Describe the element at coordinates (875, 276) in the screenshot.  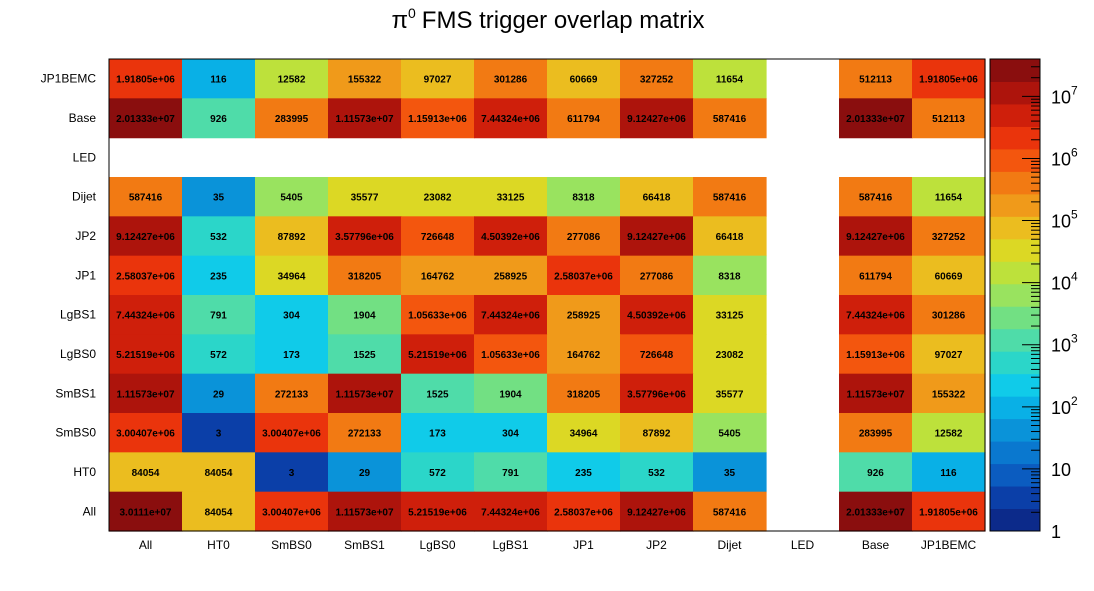
I see `cell-value-label: 611794` at that location.